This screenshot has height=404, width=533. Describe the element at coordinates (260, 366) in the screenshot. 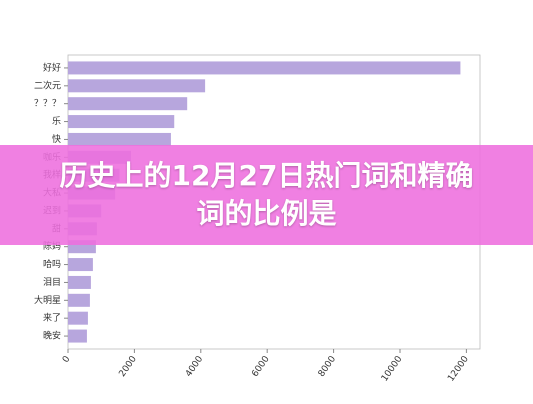

I see `x-tick-label: 6000` at that location.